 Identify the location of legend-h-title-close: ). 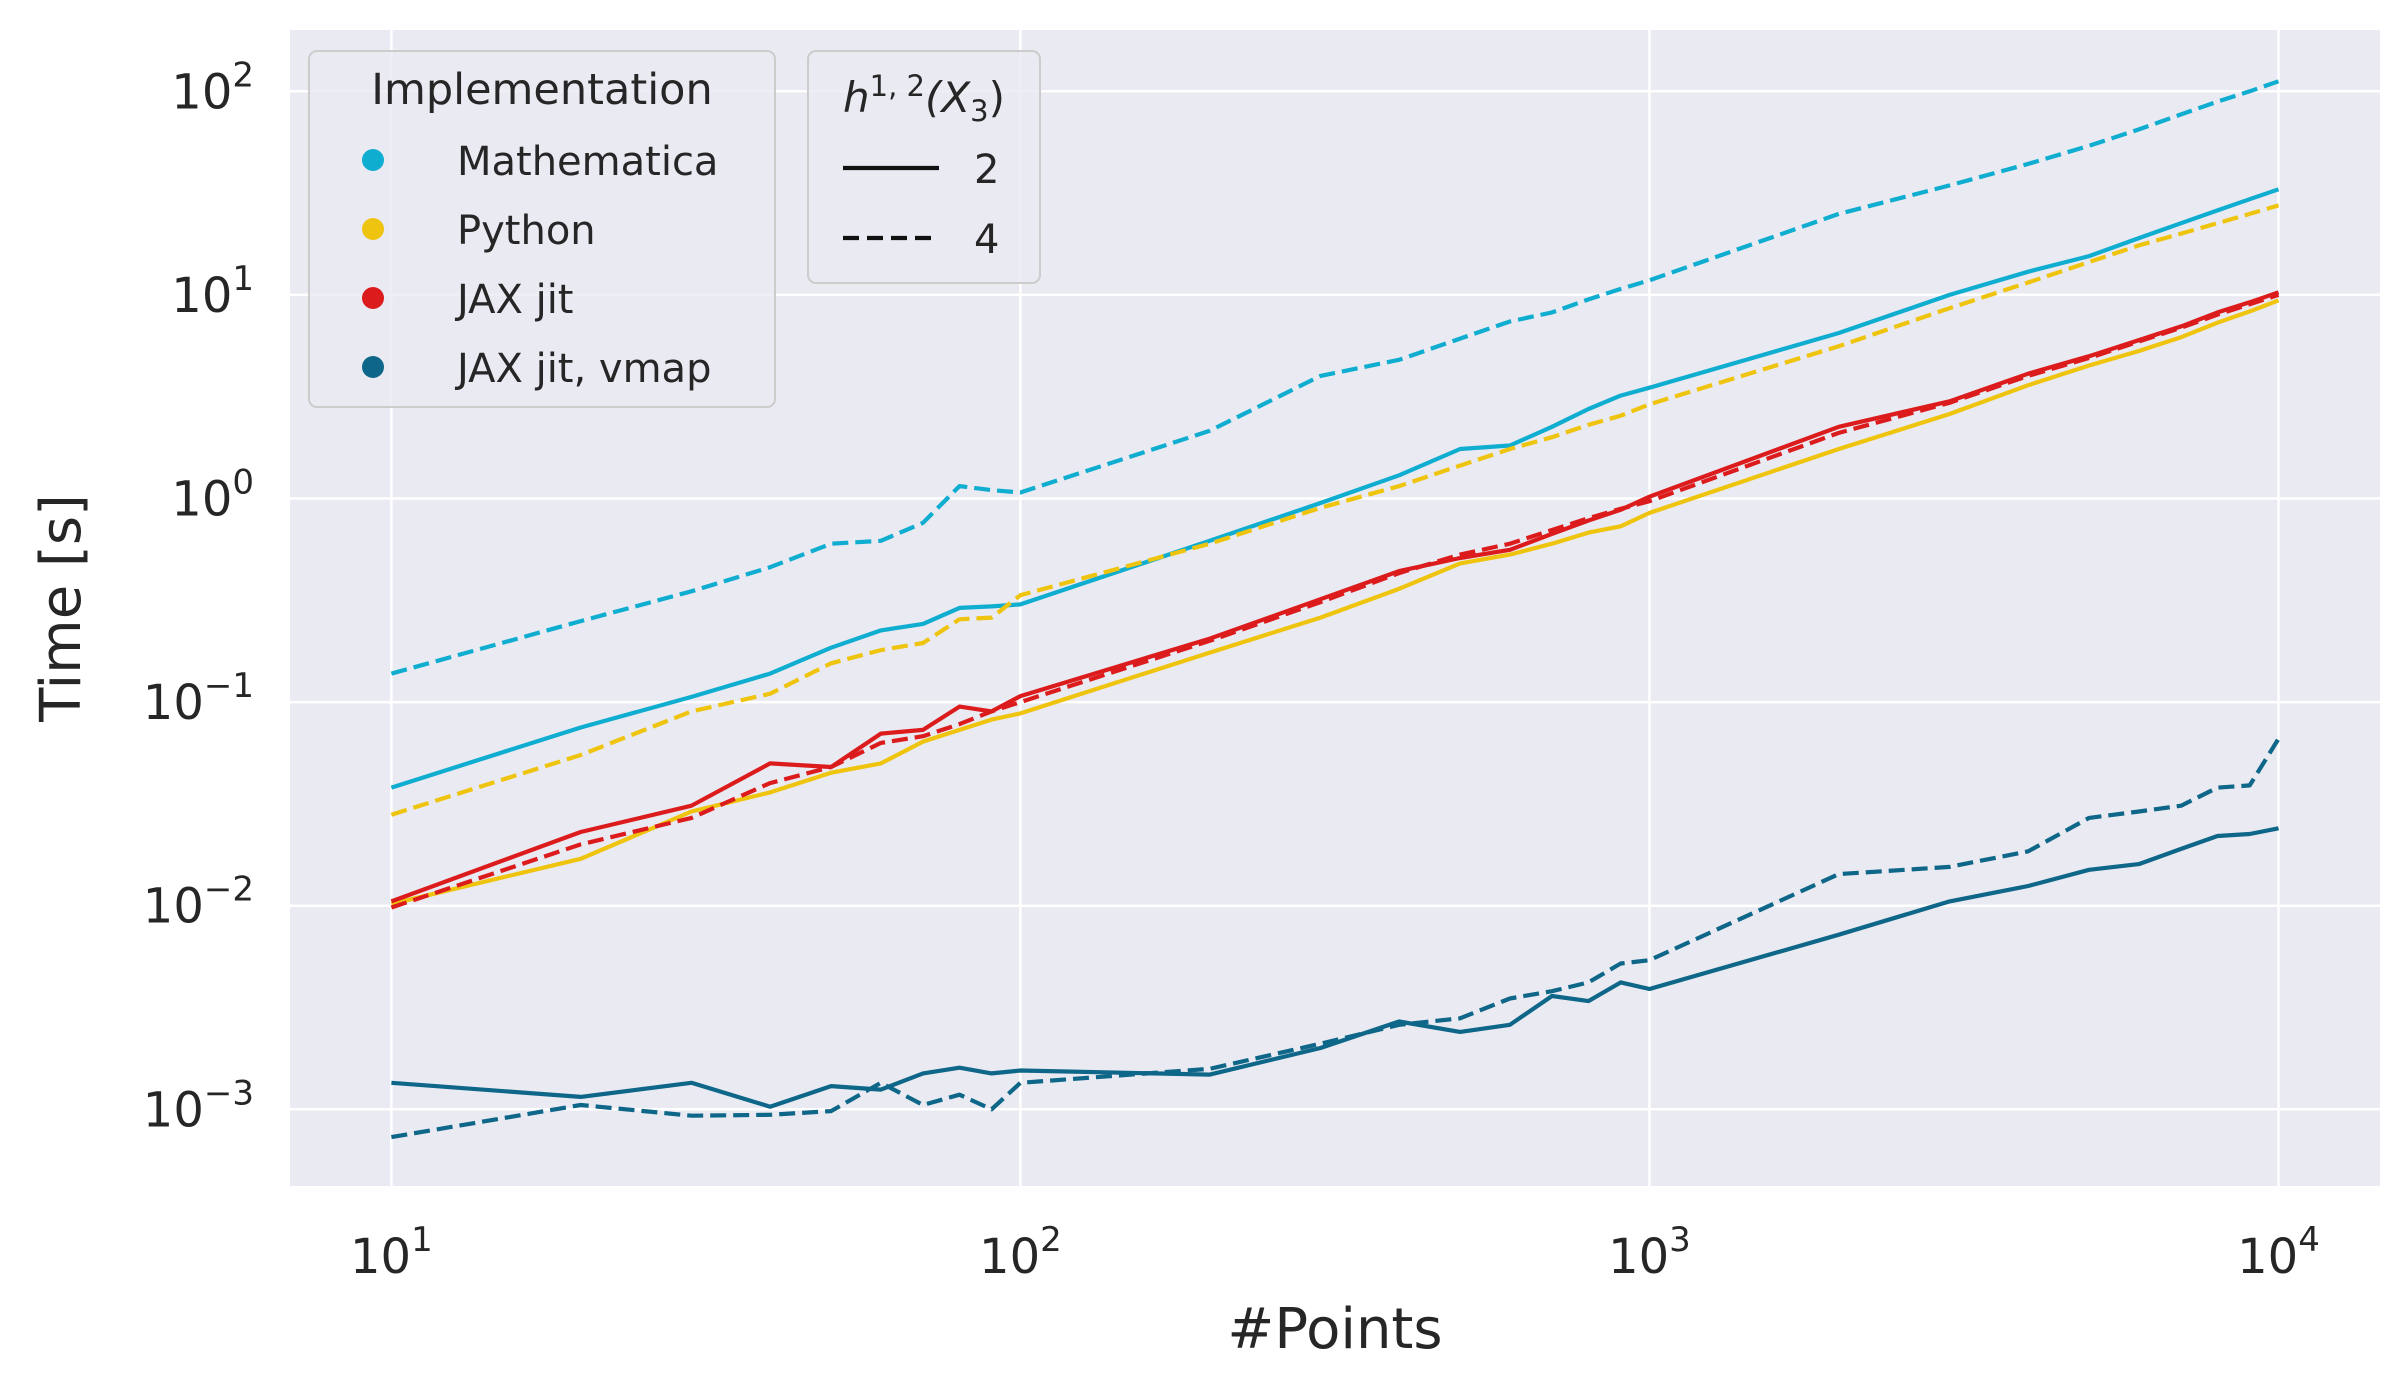
(997, 97).